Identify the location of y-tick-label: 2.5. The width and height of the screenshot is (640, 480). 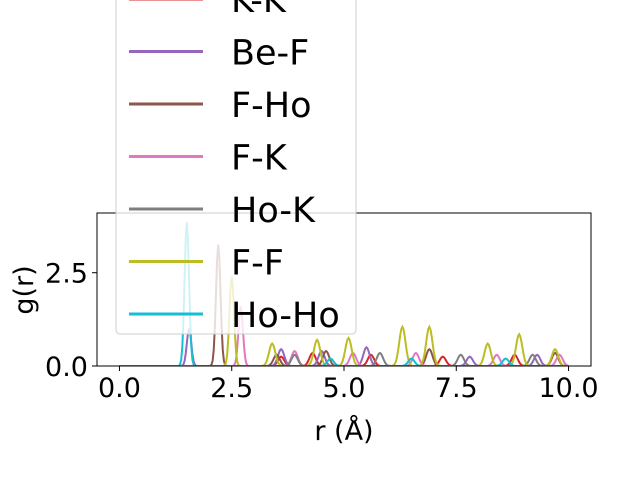
(66, 274).